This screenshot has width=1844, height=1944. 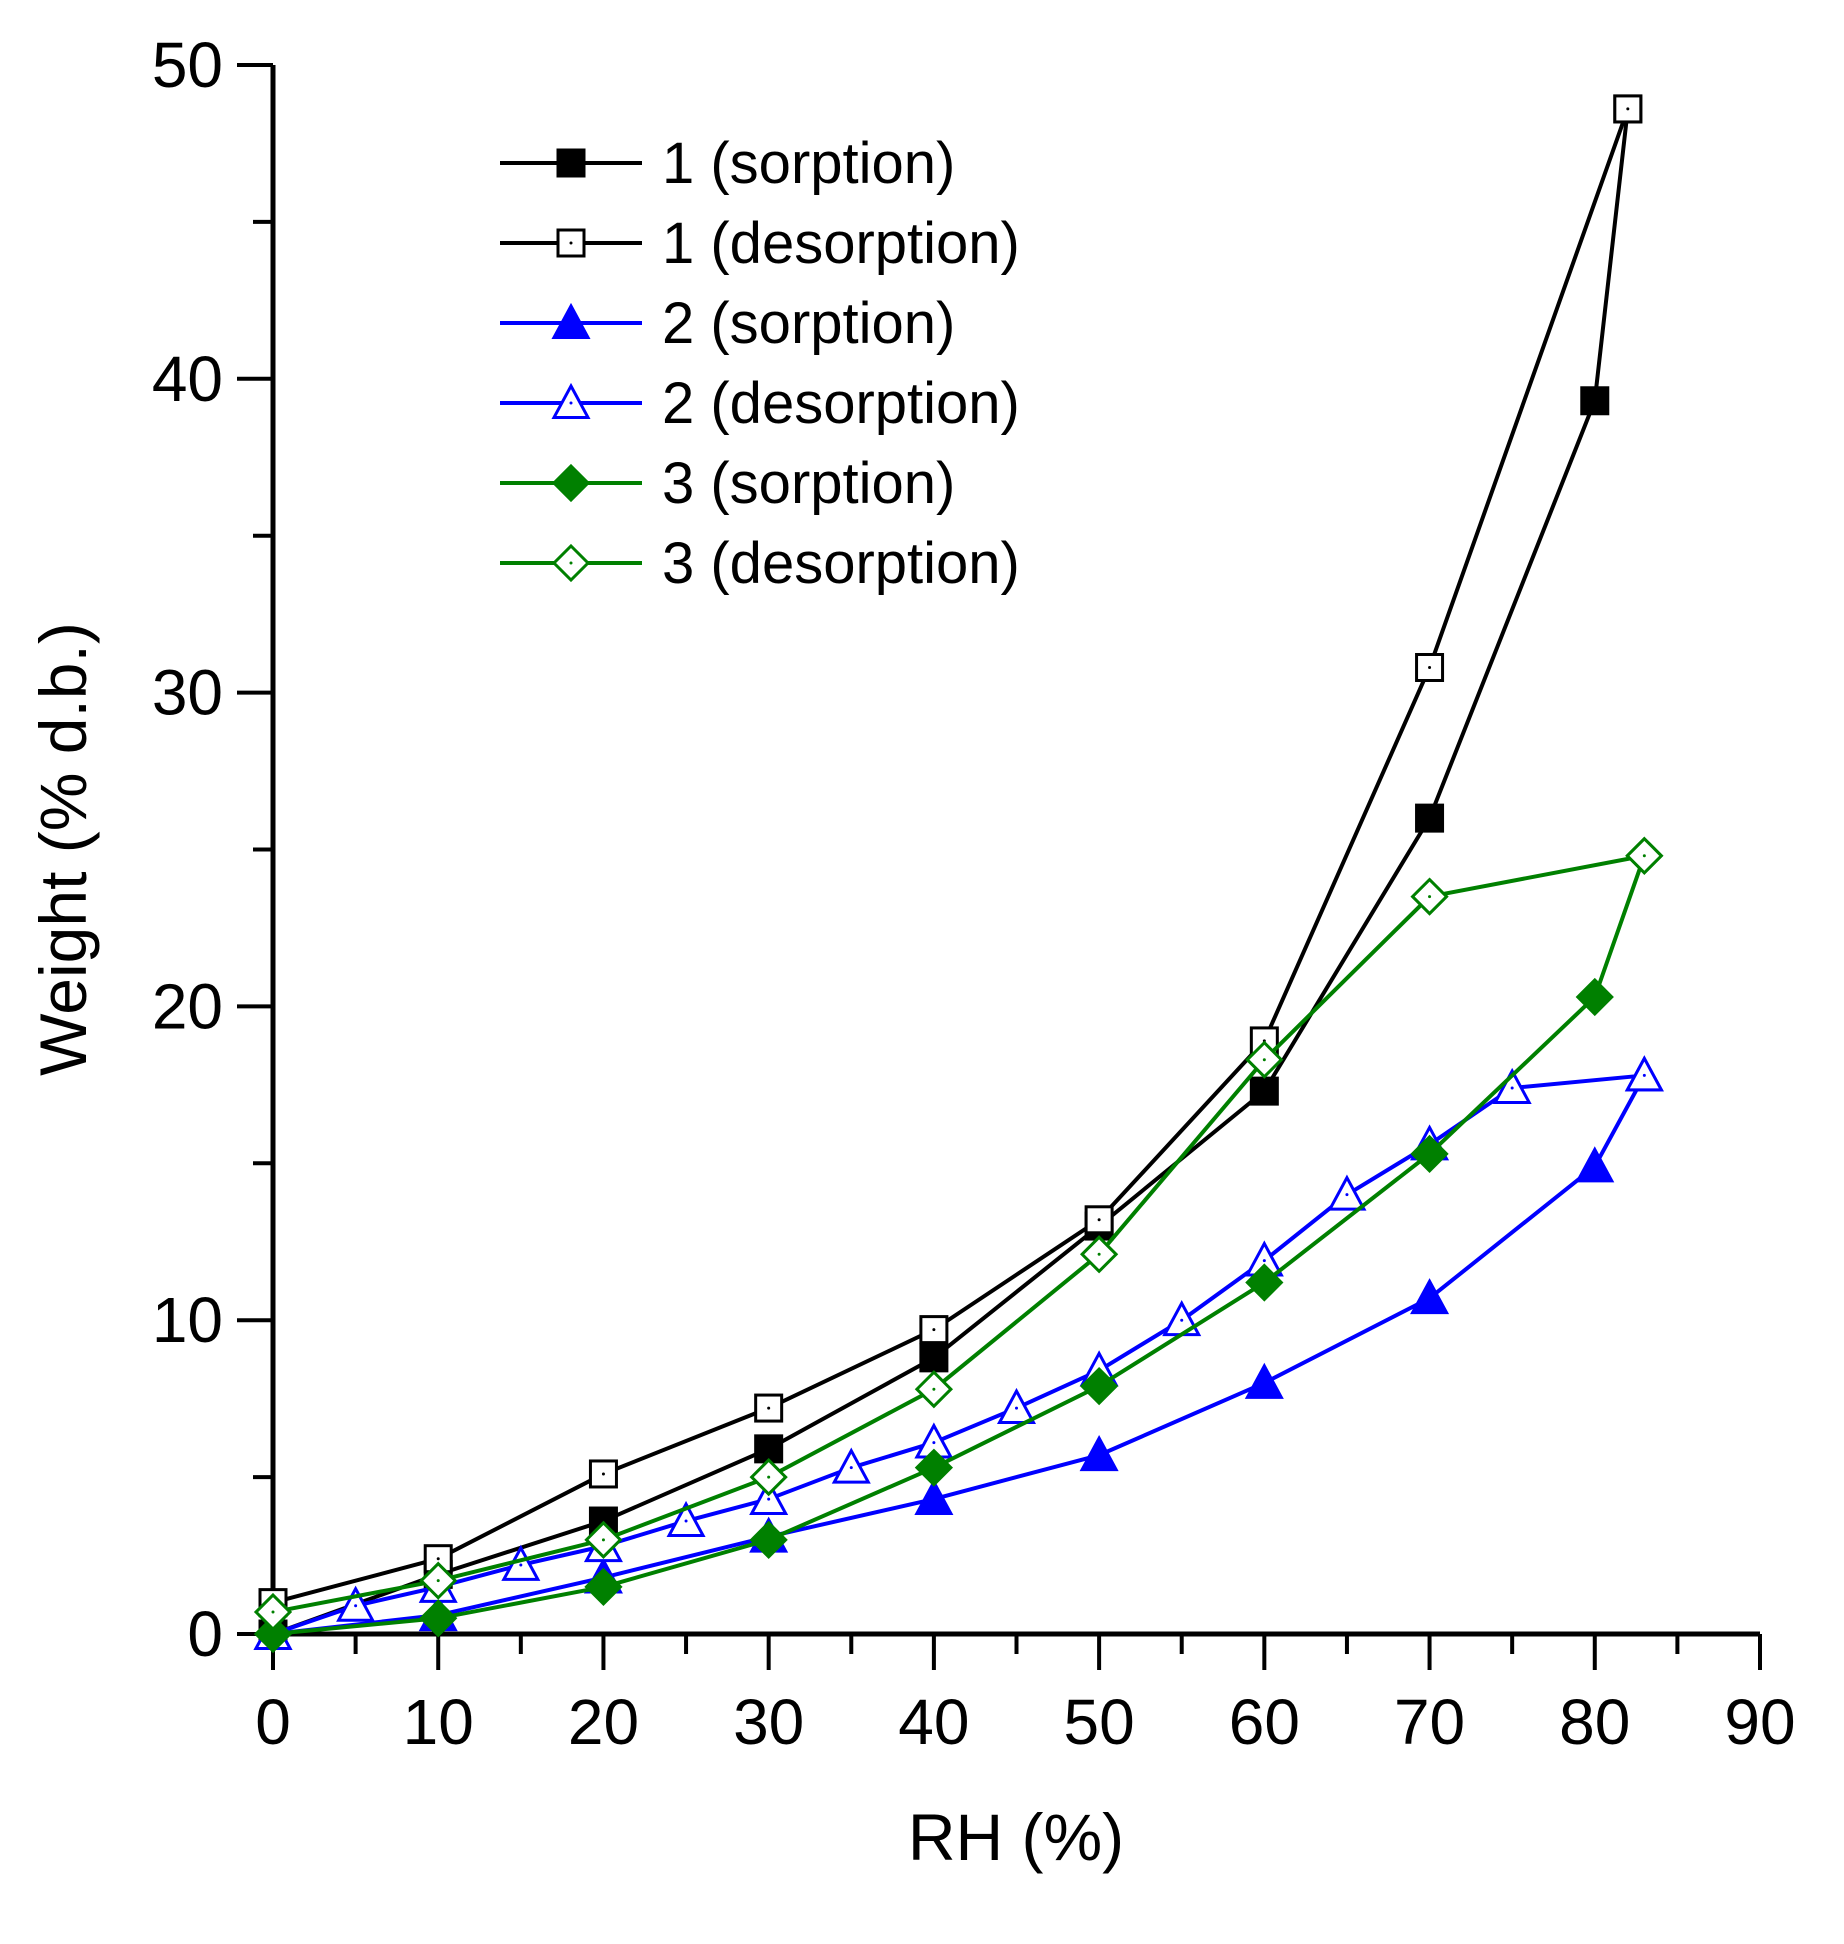 What do you see at coordinates (1025, 1696) in the screenshot?
I see `x-ticks: 0 10 20 30 40 50 60 70 80 90` at bounding box center [1025, 1696].